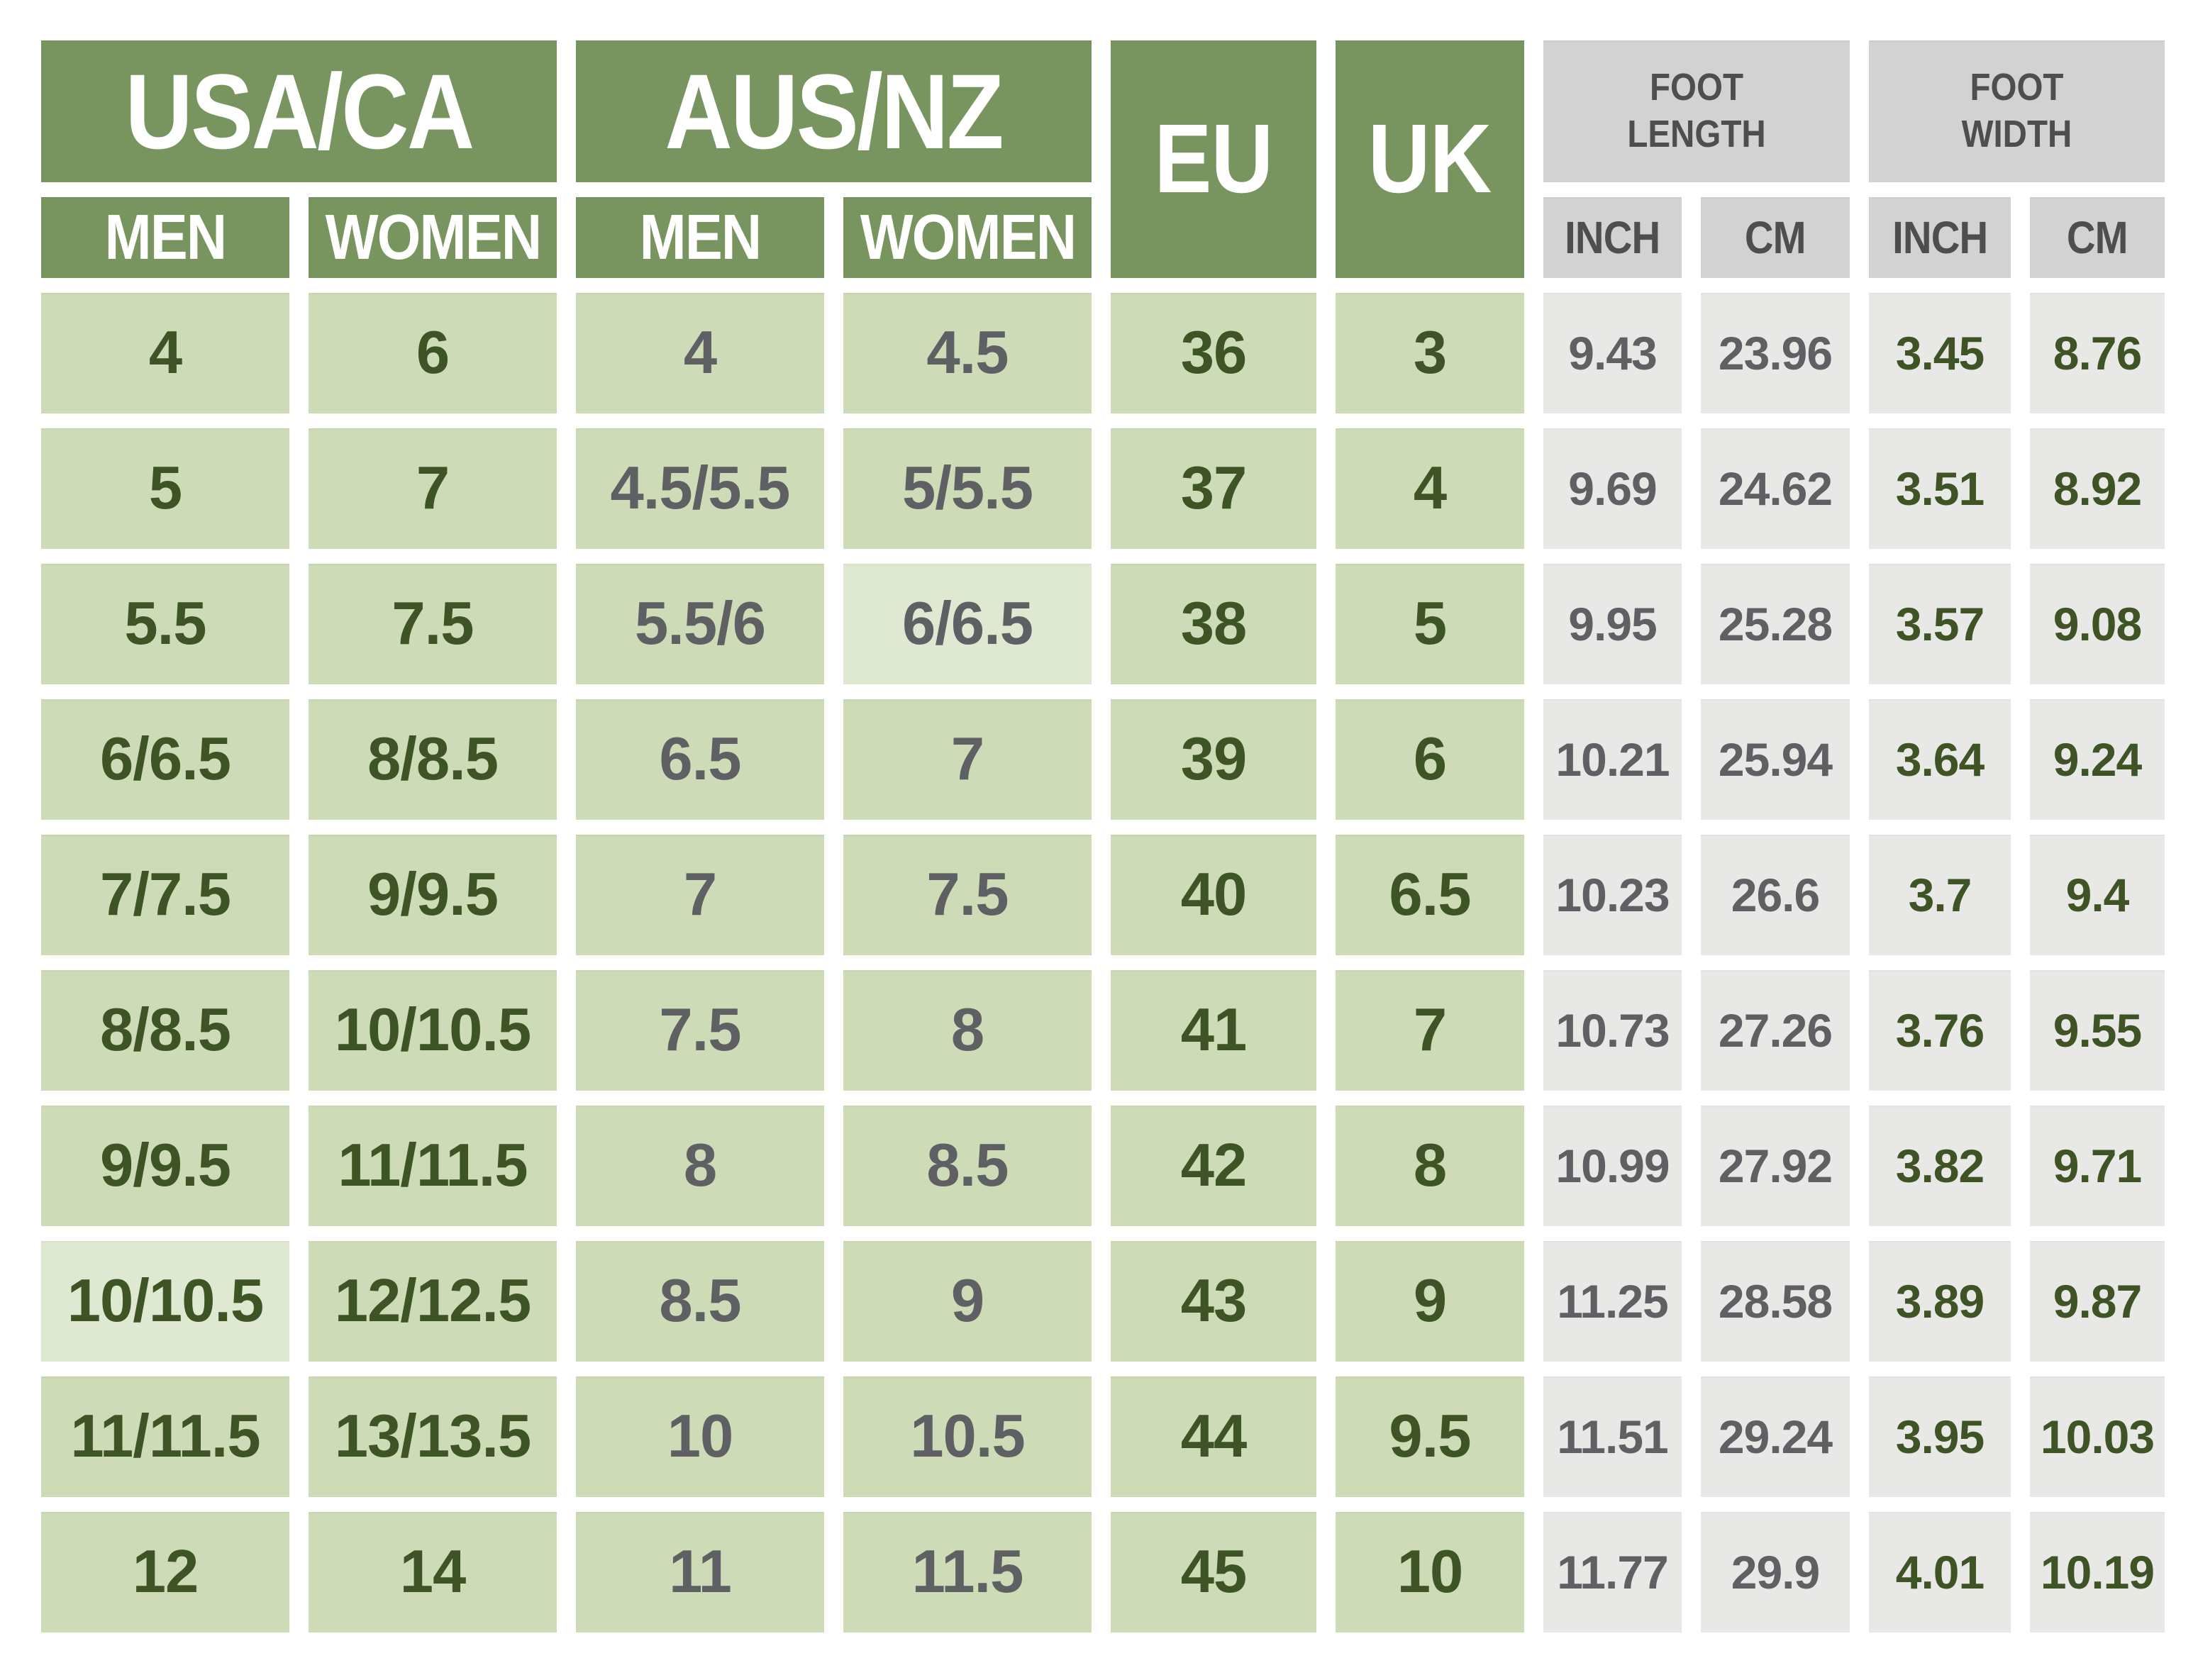 The height and width of the screenshot is (1680, 2198). I want to click on subheader-width-inch-label: INCH, so click(1940, 238).